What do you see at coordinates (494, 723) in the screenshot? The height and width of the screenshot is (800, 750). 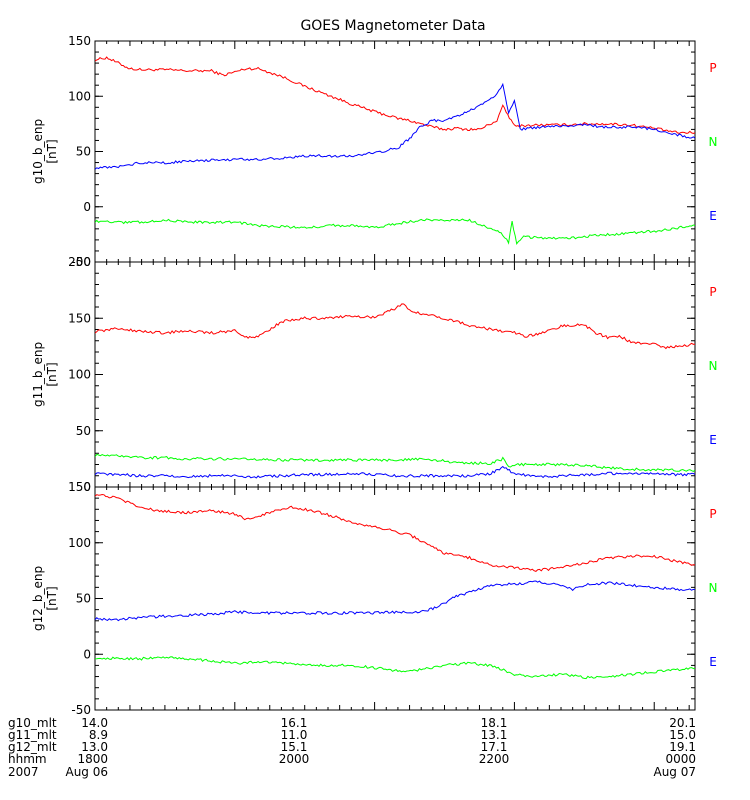 I see `x-row-value: 18.1` at bounding box center [494, 723].